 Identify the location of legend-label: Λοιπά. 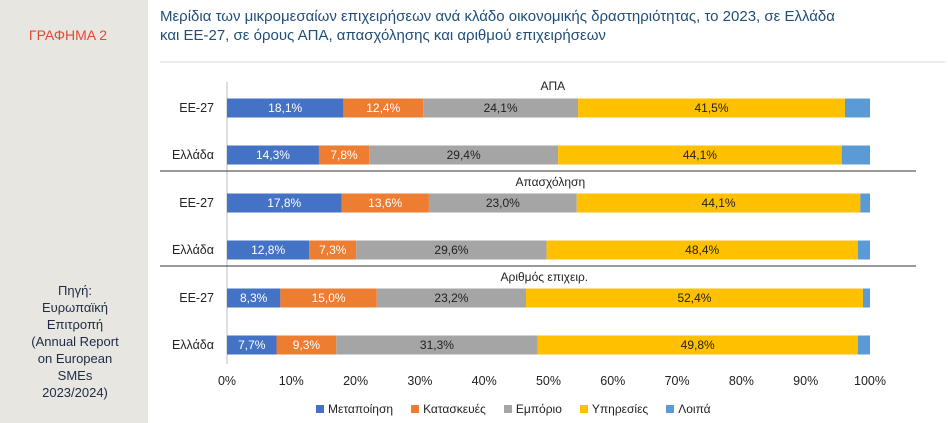
(694, 409).